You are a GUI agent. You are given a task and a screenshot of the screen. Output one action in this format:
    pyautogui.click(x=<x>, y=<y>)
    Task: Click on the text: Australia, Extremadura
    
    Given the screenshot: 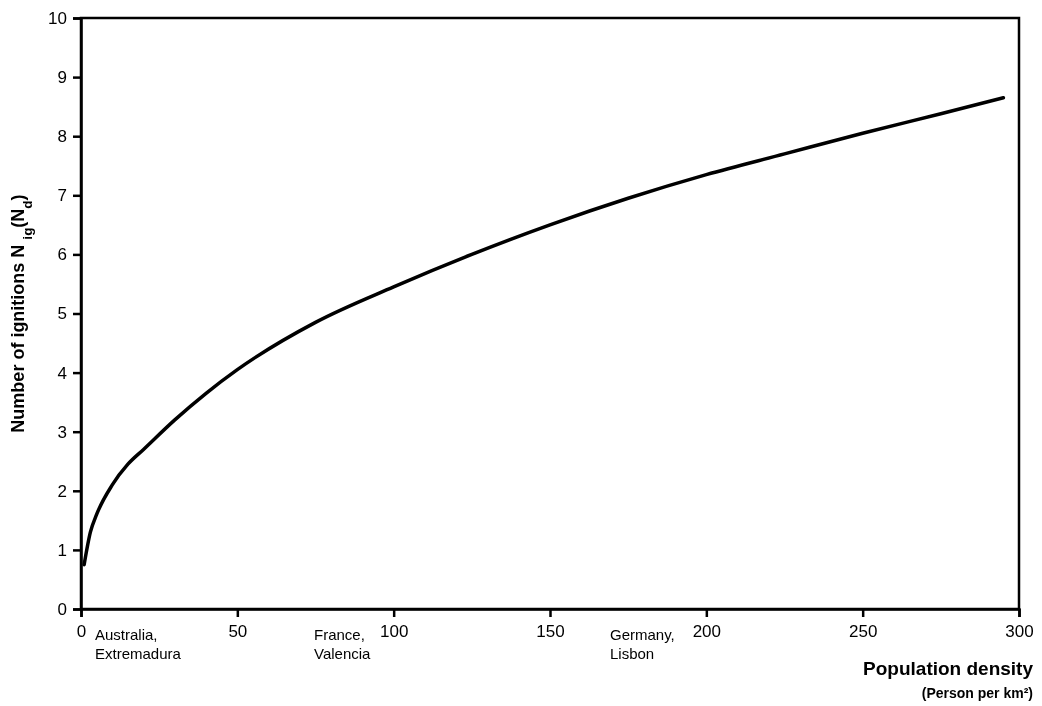 What is the action you would take?
    pyautogui.click(x=138, y=644)
    